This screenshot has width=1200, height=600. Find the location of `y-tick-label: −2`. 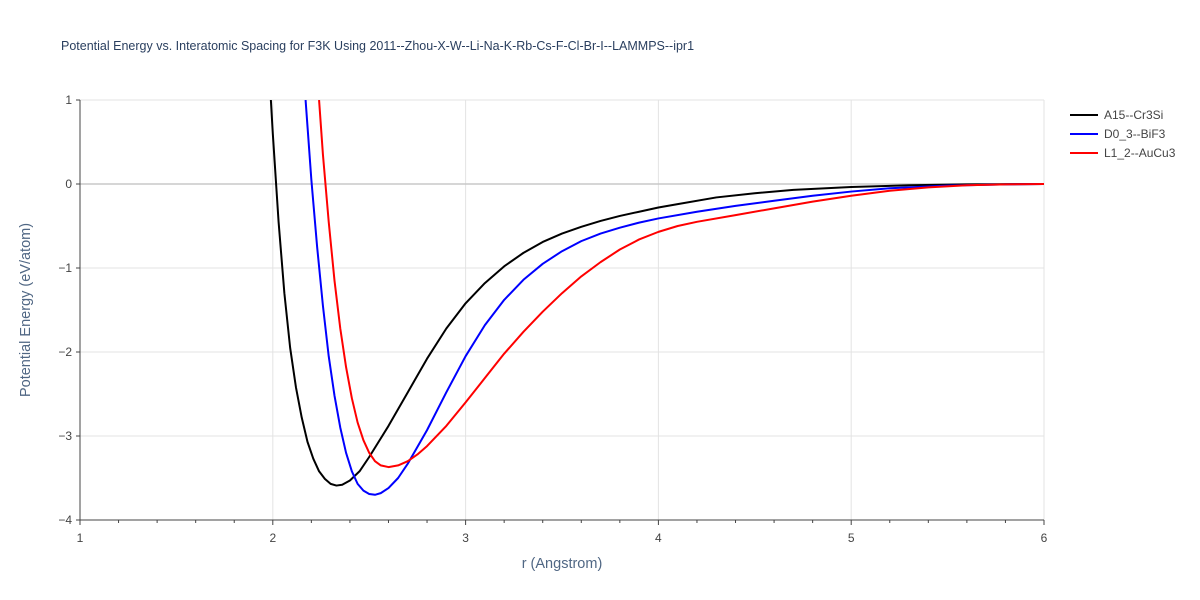

y-tick-label: −2 is located at coordinates (65, 352).